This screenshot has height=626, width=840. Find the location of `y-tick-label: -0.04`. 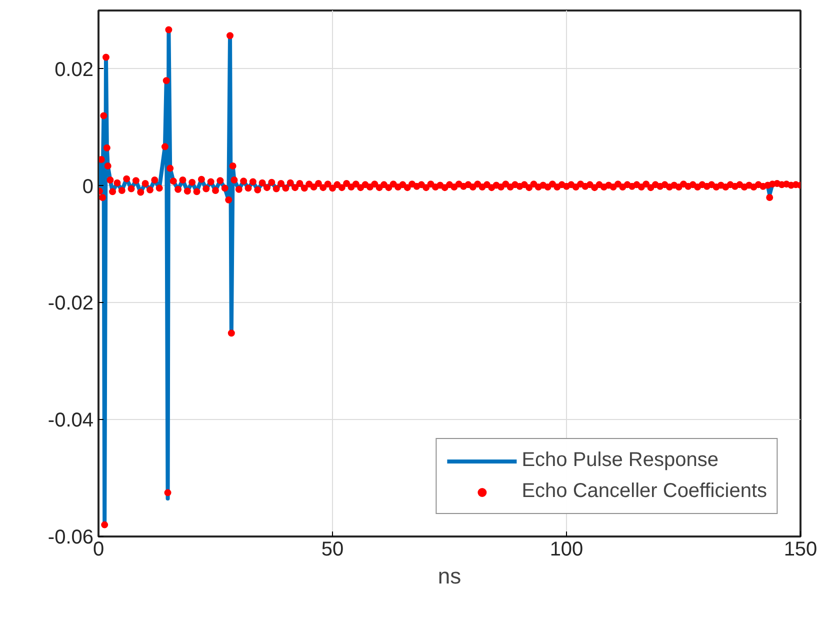

y-tick-label: -0.04 is located at coordinates (71, 421).